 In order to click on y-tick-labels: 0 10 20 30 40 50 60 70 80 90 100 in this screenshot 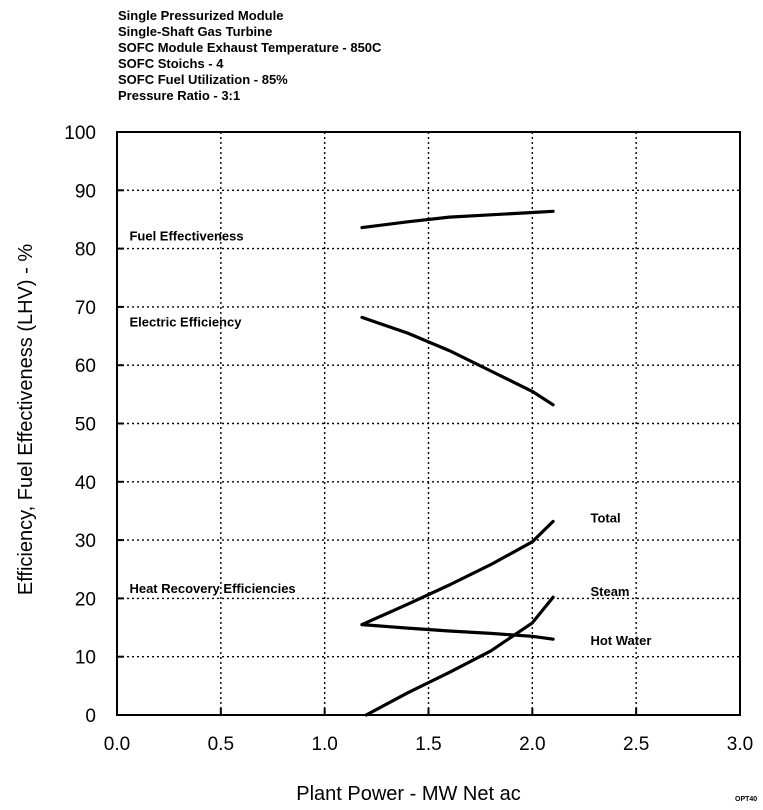, I will do `click(94, 425)`.